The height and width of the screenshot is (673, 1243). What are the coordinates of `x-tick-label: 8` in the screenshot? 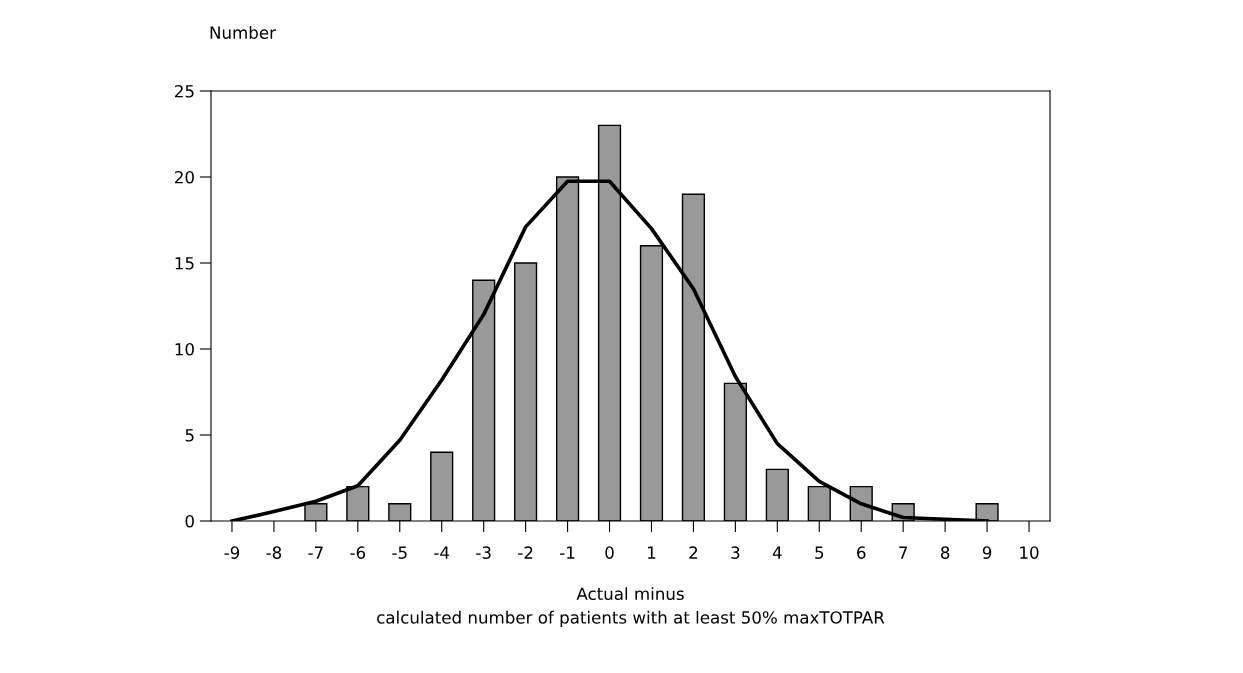 It's located at (945, 552).